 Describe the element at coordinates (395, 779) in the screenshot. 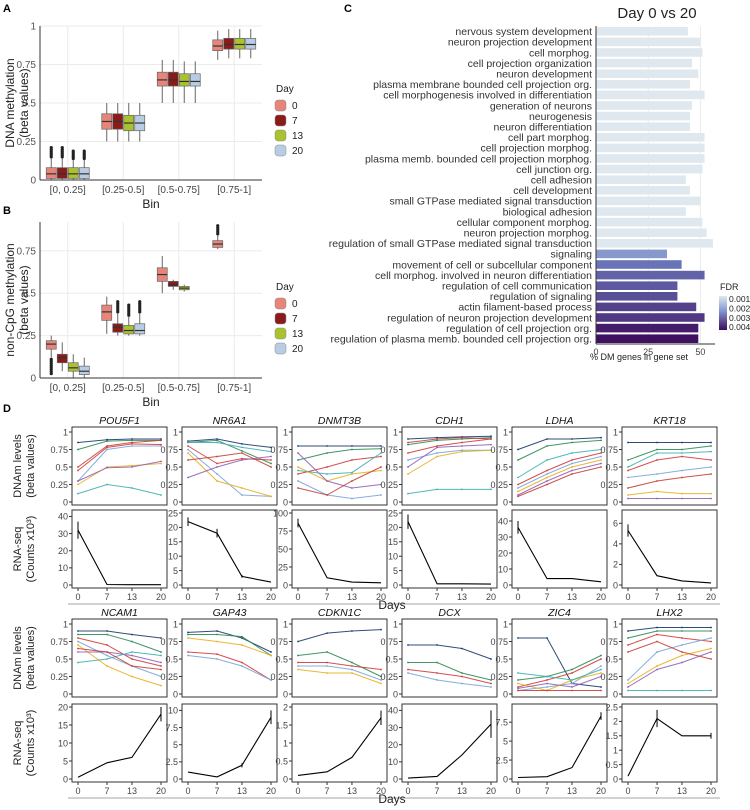

I see `y-tick-label: 0` at that location.